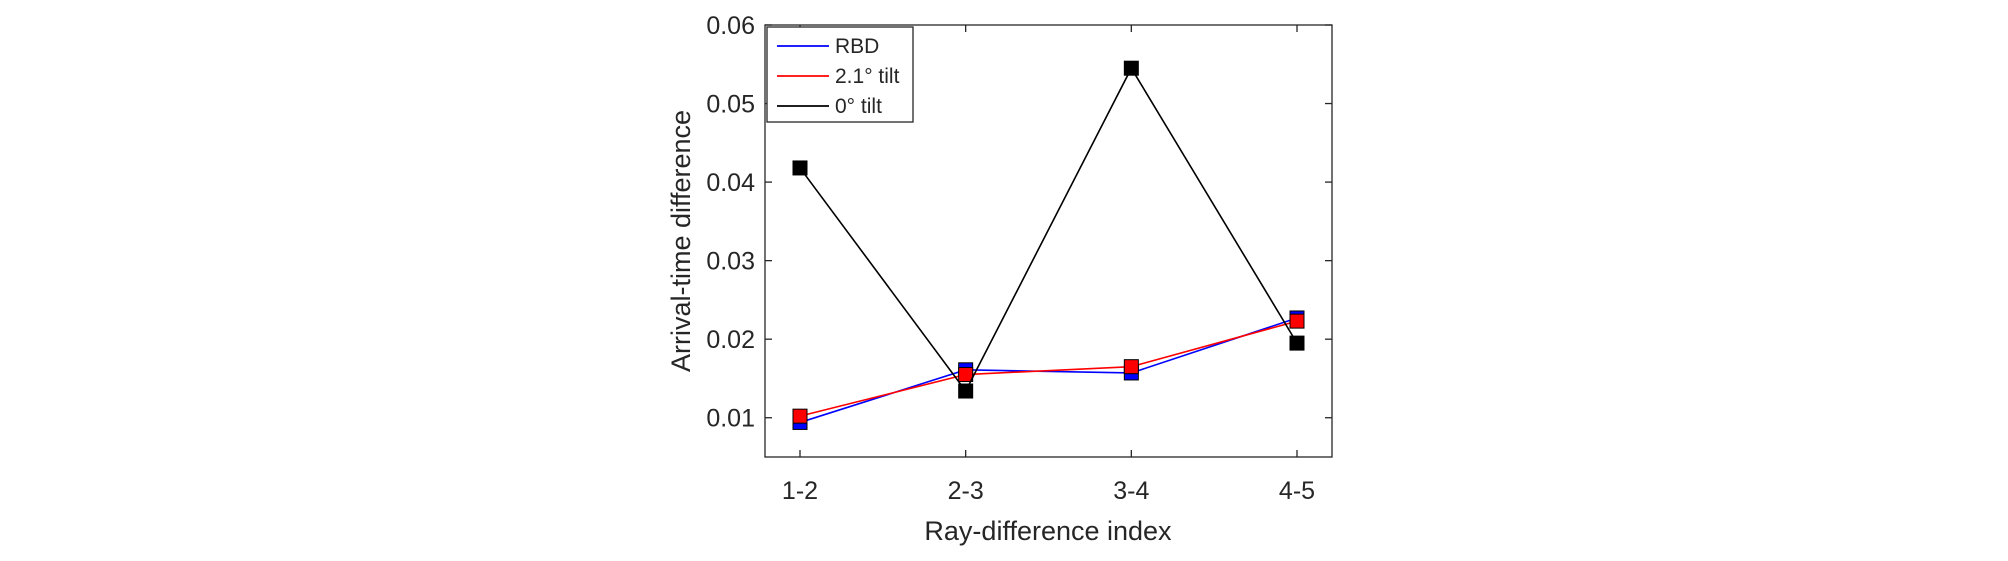 Image resolution: width=2008 pixels, height=561 pixels. Describe the element at coordinates (681, 241) in the screenshot. I see `y-axis-title: Arrival-time difference` at that location.